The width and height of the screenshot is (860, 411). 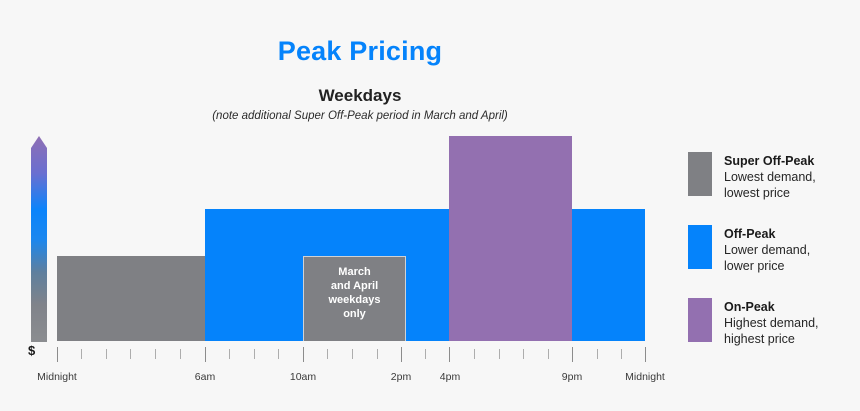 What do you see at coordinates (303, 354) in the screenshot?
I see `x-tick-major-10am` at bounding box center [303, 354].